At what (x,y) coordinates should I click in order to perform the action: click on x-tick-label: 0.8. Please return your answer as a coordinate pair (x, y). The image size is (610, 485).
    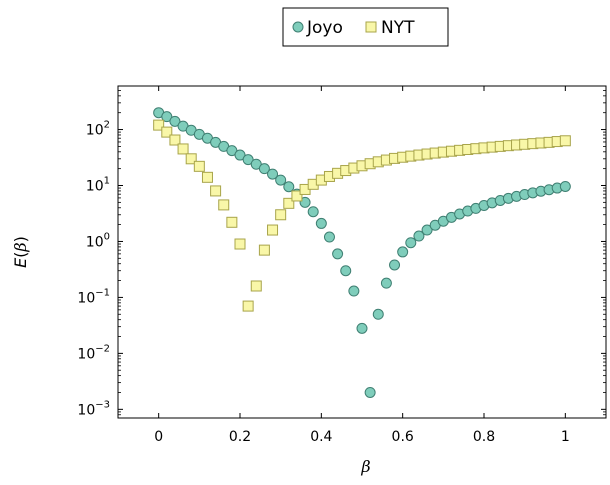
    Looking at the image, I should click on (484, 437).